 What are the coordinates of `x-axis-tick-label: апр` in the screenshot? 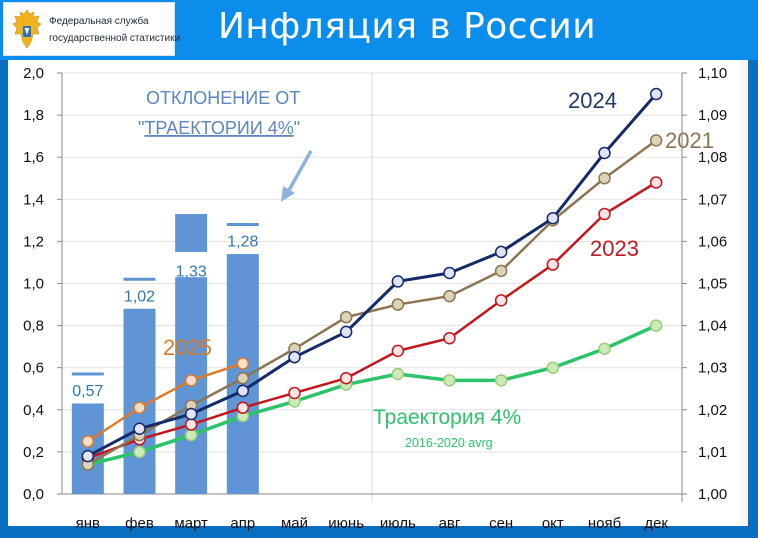 It's located at (242, 523).